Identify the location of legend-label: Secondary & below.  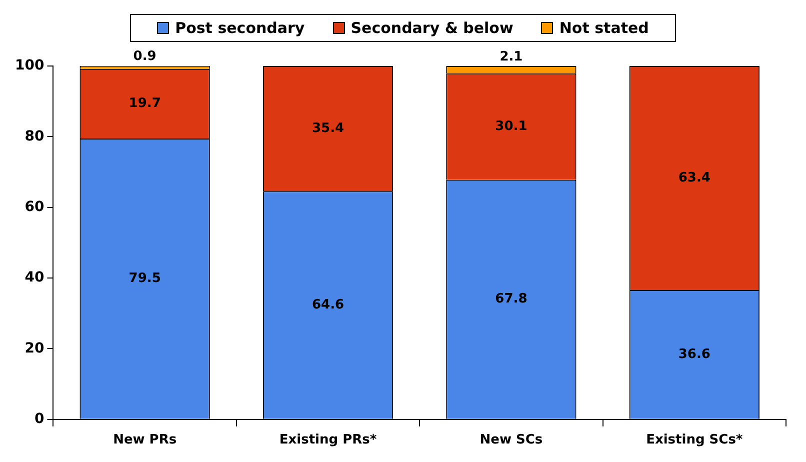
(432, 28).